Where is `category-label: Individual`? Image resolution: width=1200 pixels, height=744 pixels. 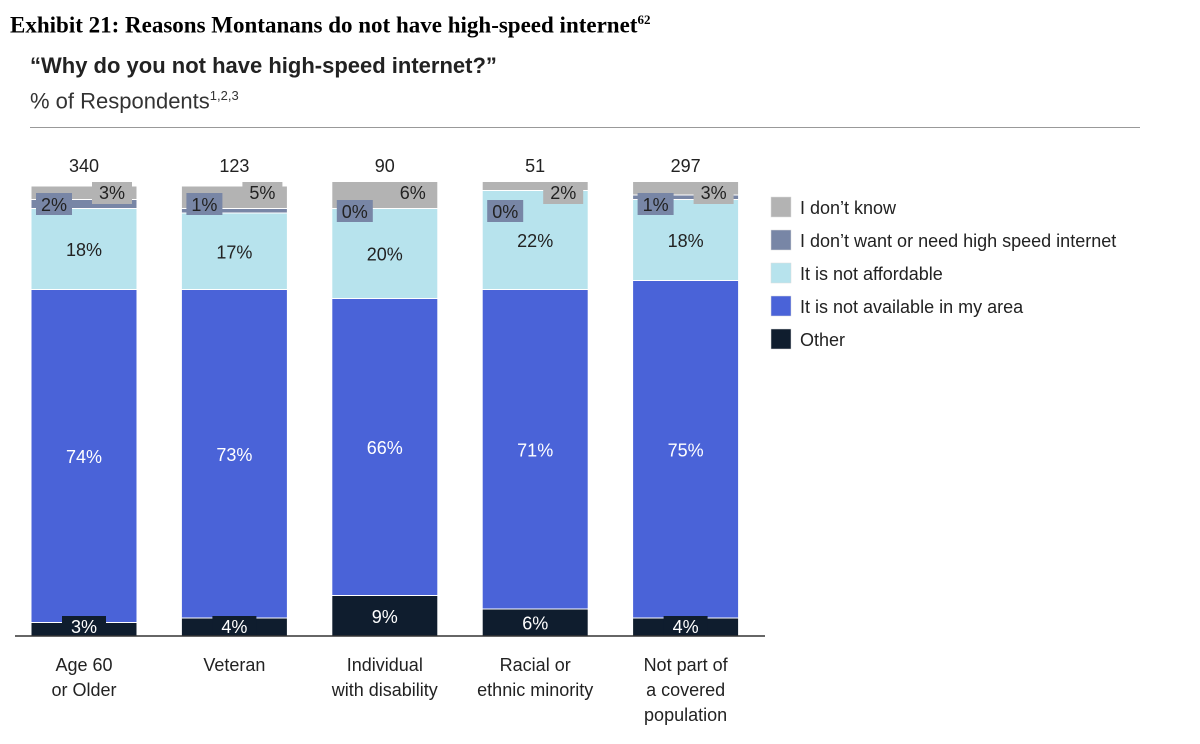
category-label: Individual is located at coordinates (385, 665).